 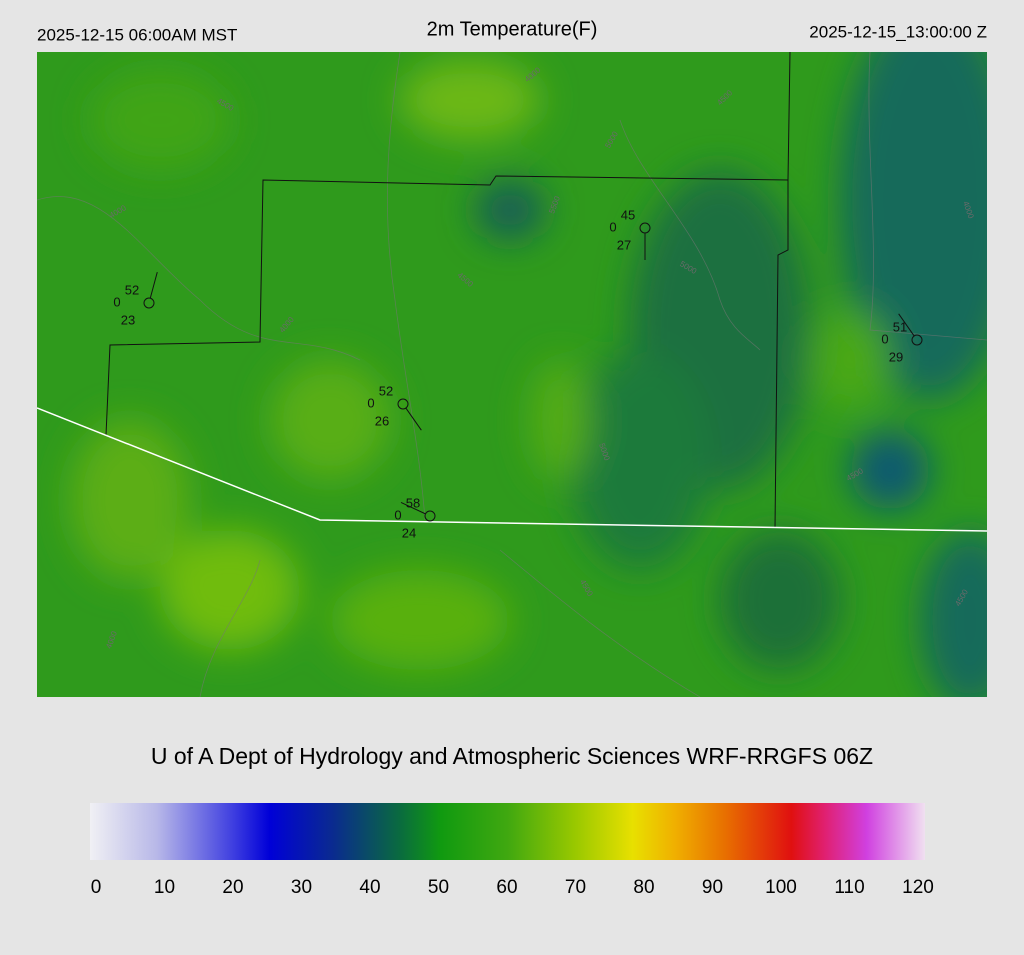 I want to click on station-dewpoint: 24, so click(x=409, y=532).